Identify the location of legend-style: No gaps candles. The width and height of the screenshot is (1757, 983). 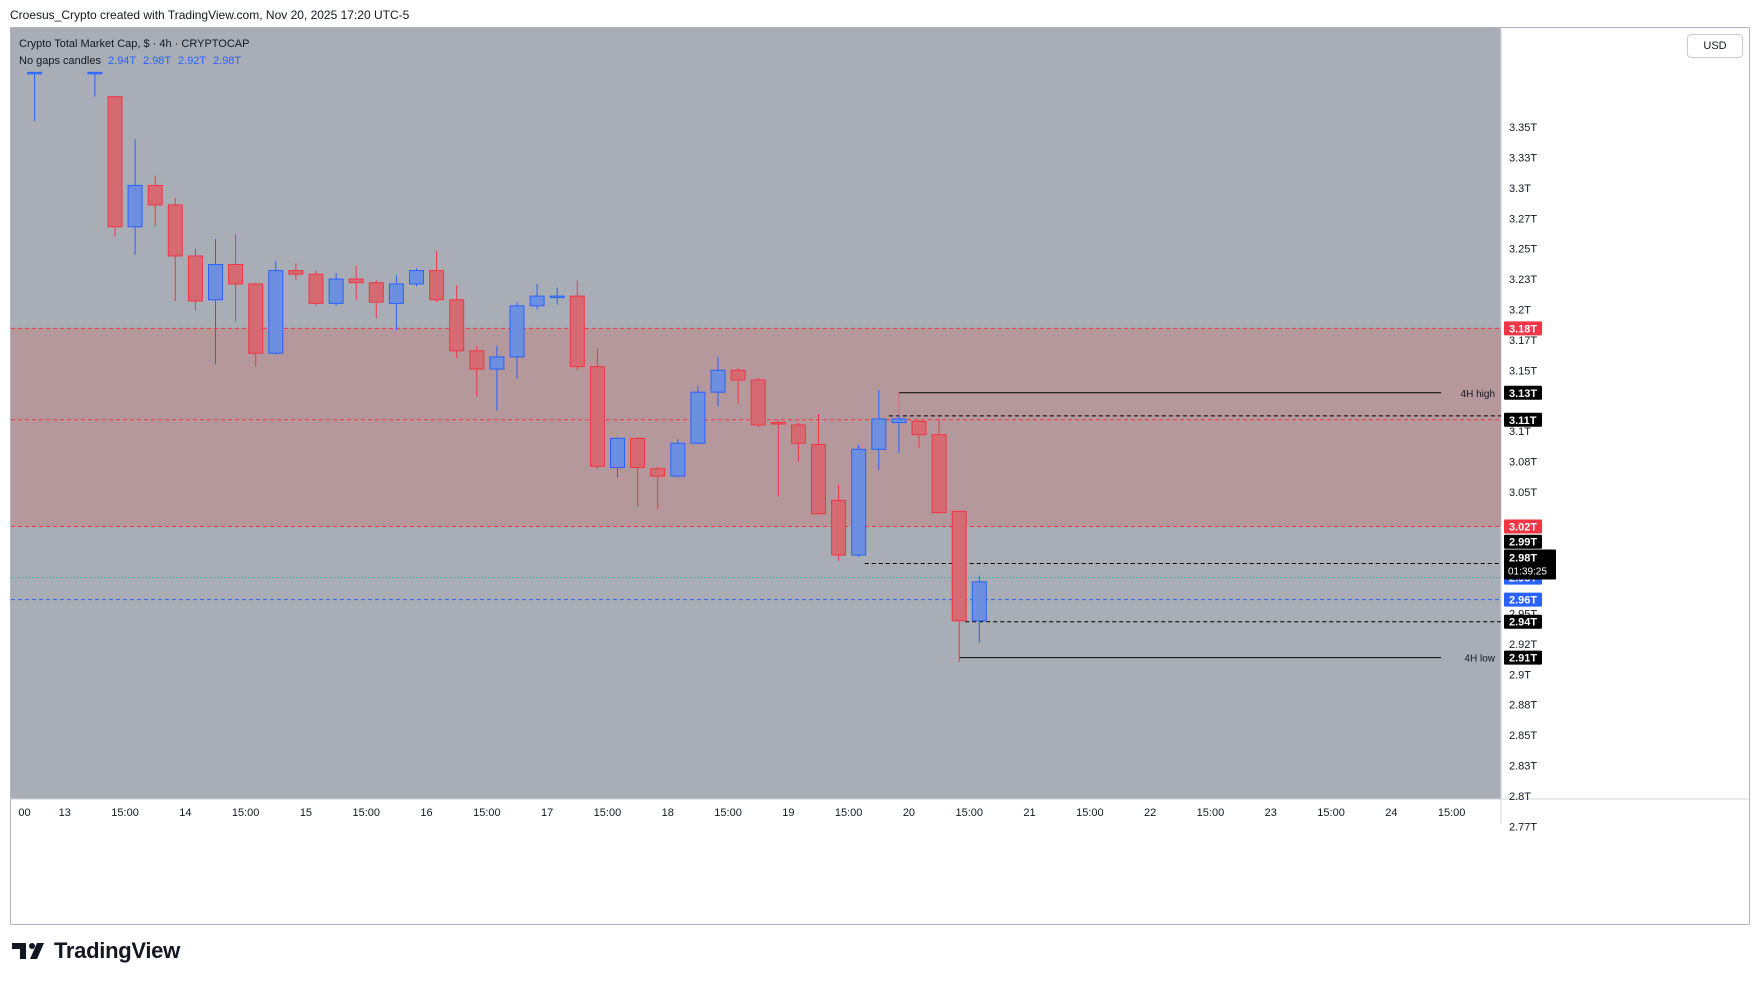
(60, 61).